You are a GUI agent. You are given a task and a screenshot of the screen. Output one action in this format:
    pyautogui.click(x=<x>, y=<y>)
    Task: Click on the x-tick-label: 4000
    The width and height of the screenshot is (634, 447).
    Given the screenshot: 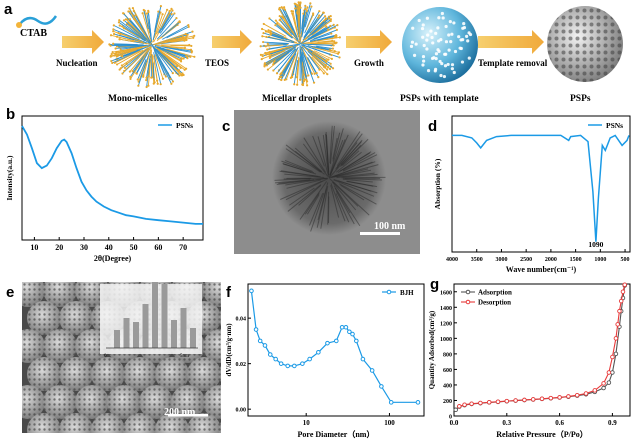 What is the action you would take?
    pyautogui.click(x=452, y=260)
    